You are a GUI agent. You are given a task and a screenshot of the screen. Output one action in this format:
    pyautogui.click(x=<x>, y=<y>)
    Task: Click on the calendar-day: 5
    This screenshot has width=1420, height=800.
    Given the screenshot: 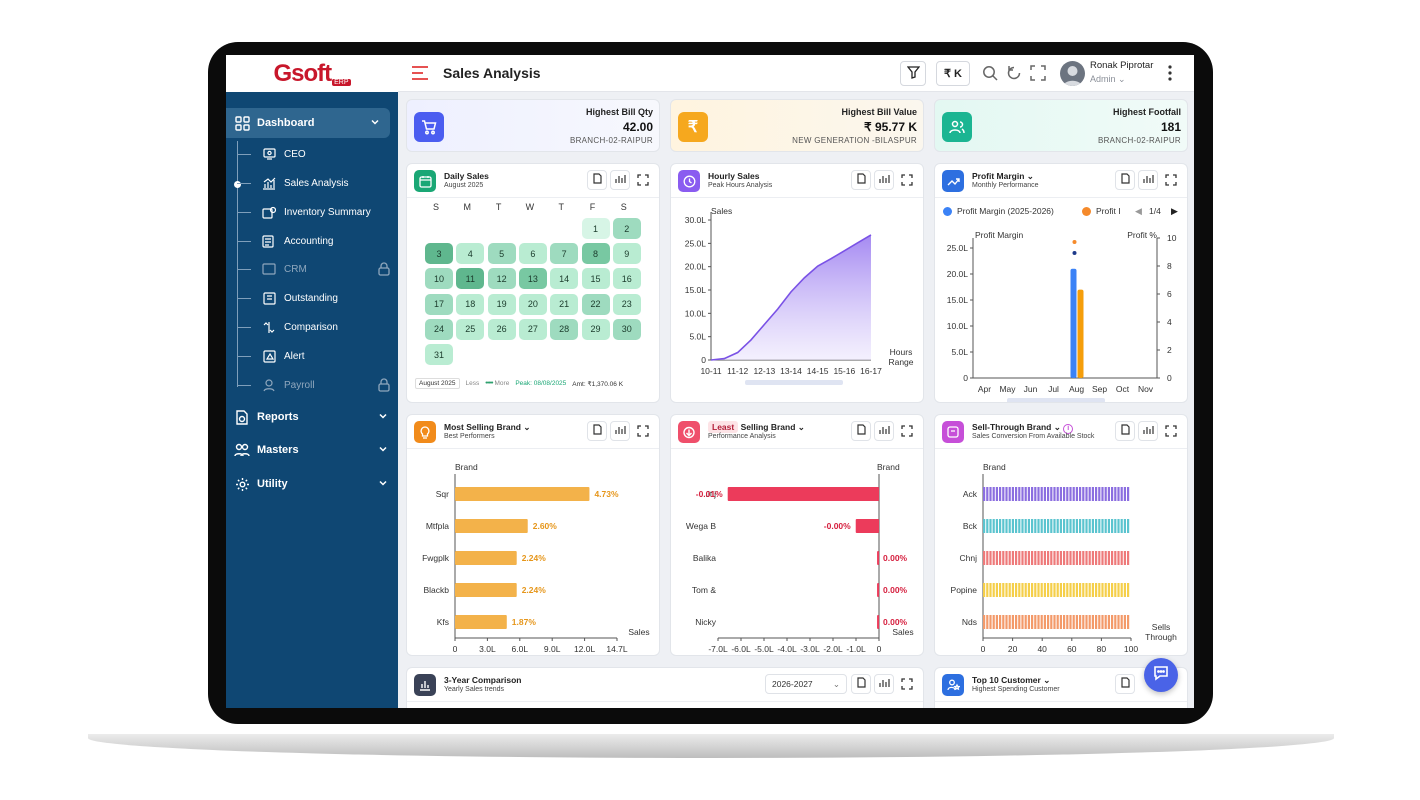 What is the action you would take?
    pyautogui.click(x=501, y=254)
    